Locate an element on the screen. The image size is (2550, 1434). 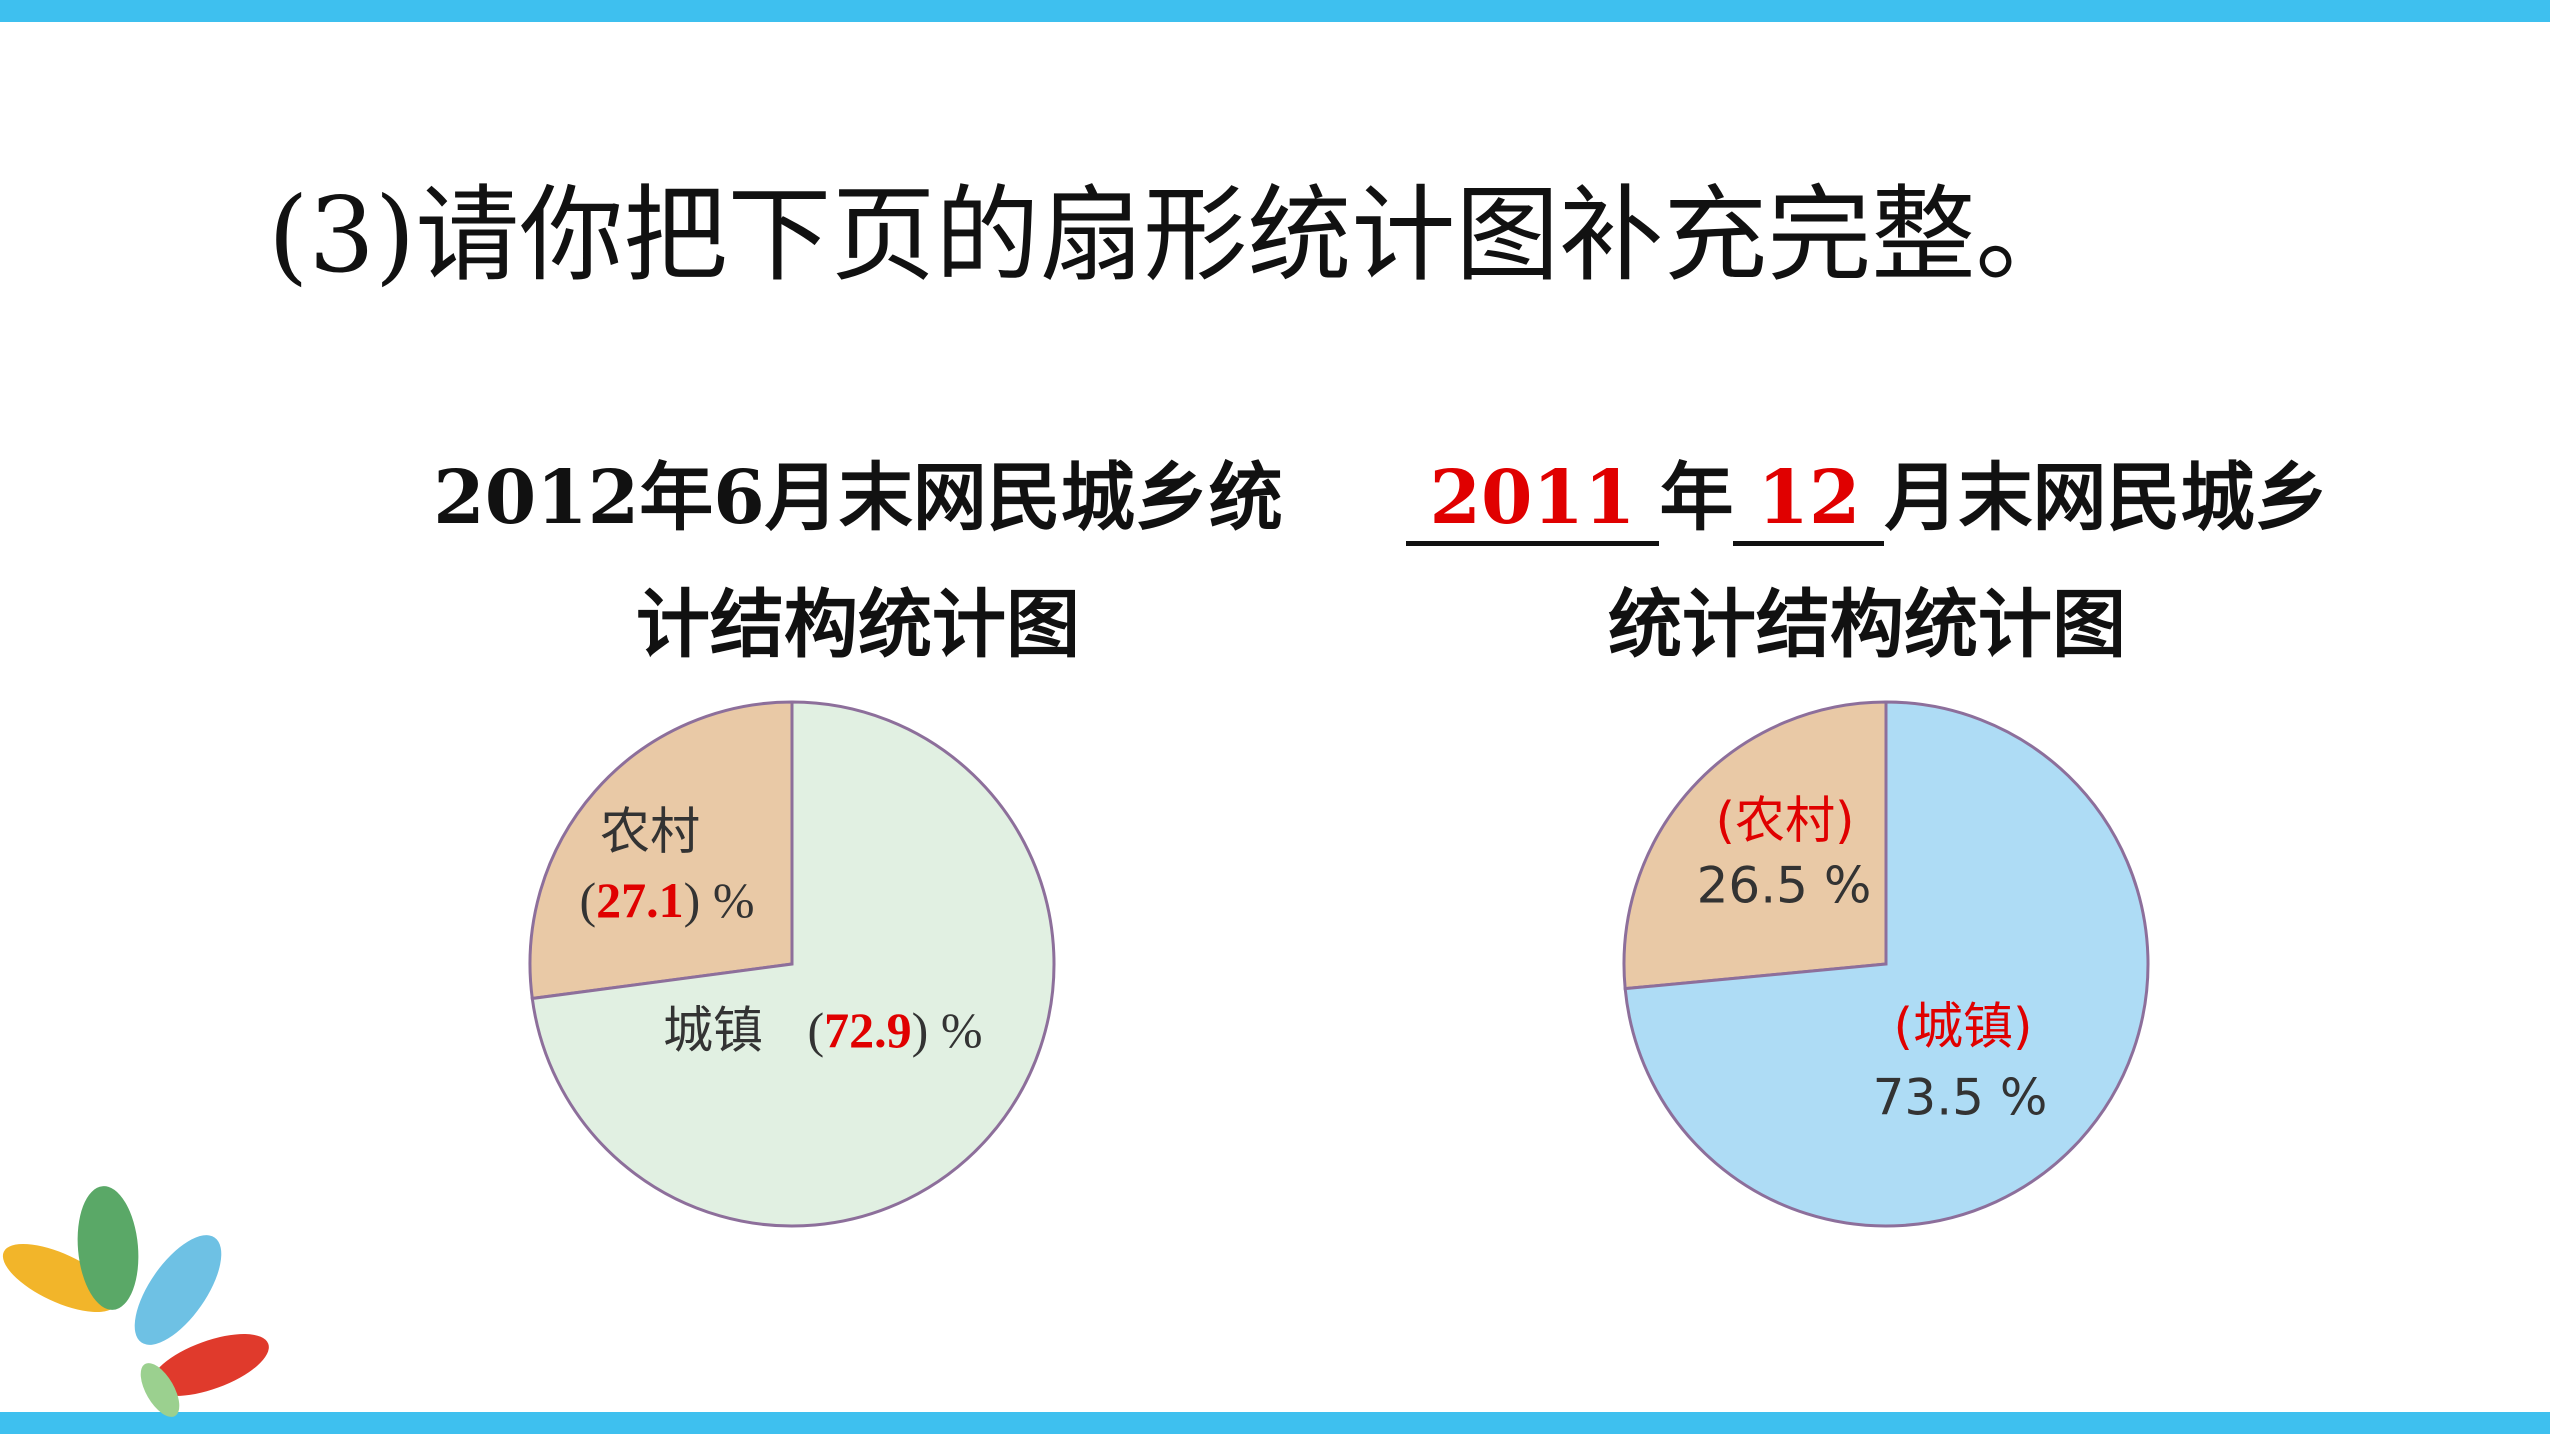
category-label: 城镇 is located at coordinates (713, 1030).